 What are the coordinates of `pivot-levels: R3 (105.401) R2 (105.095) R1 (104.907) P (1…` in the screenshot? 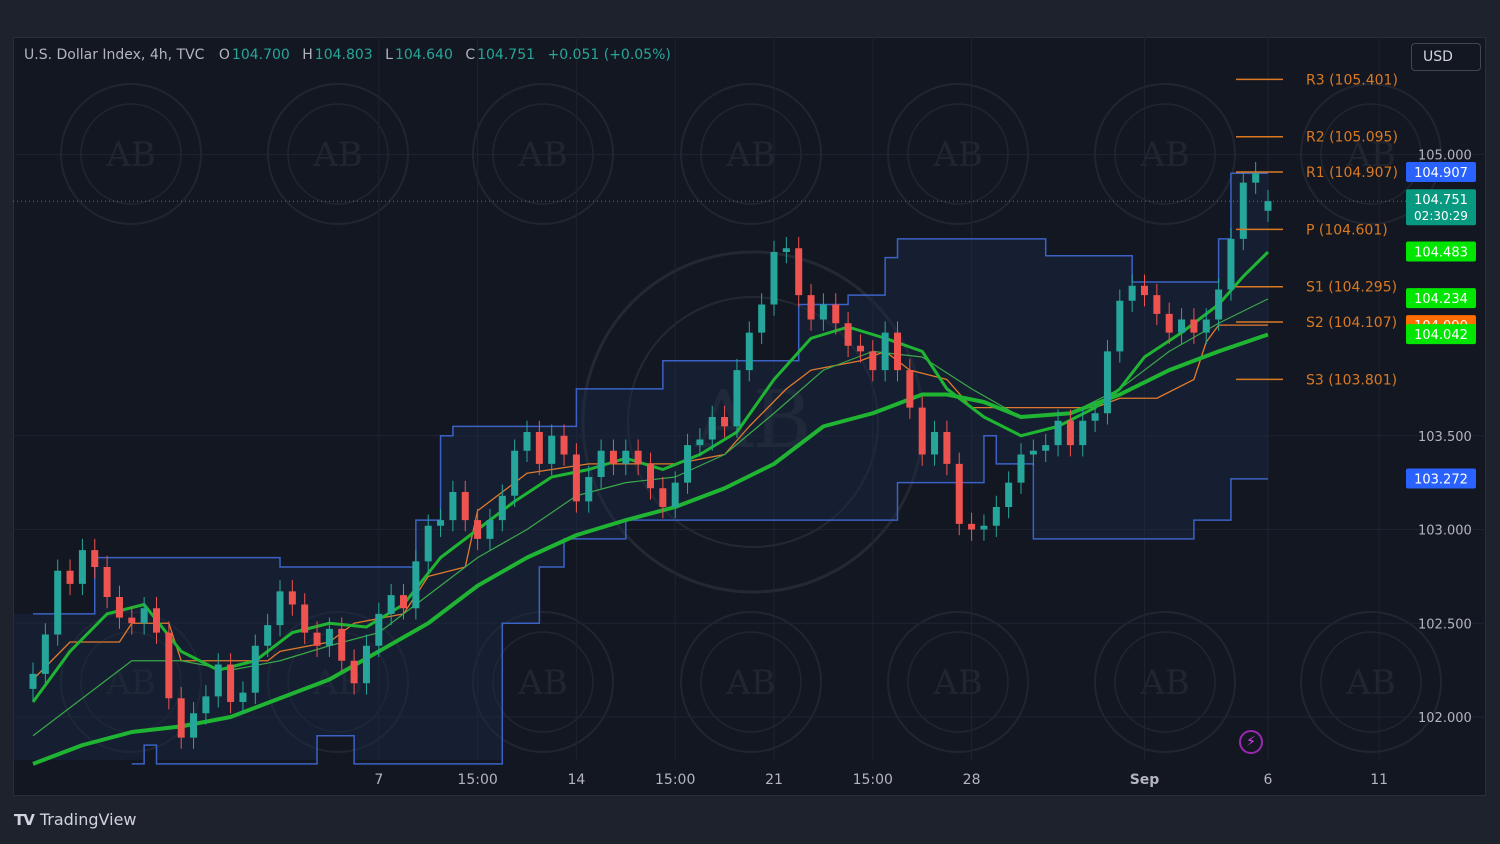 It's located at (1317, 230).